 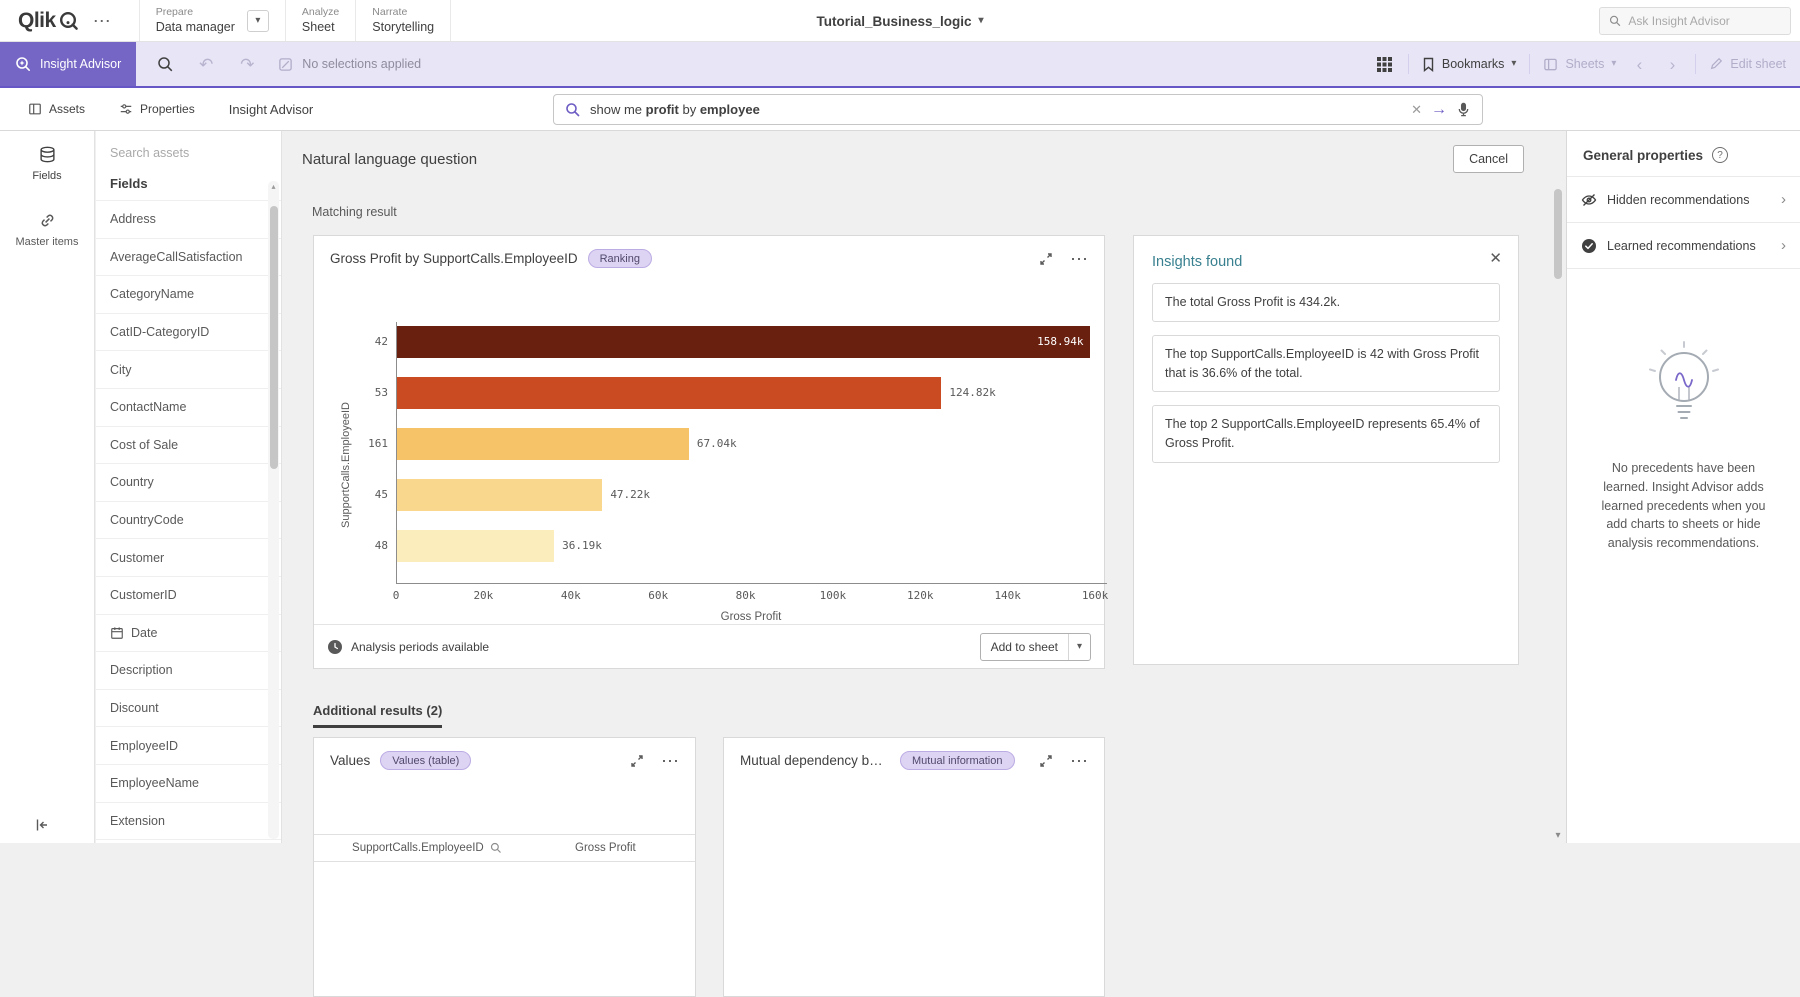 I want to click on field-item-employeename: EmployeeName, so click(x=188, y=784).